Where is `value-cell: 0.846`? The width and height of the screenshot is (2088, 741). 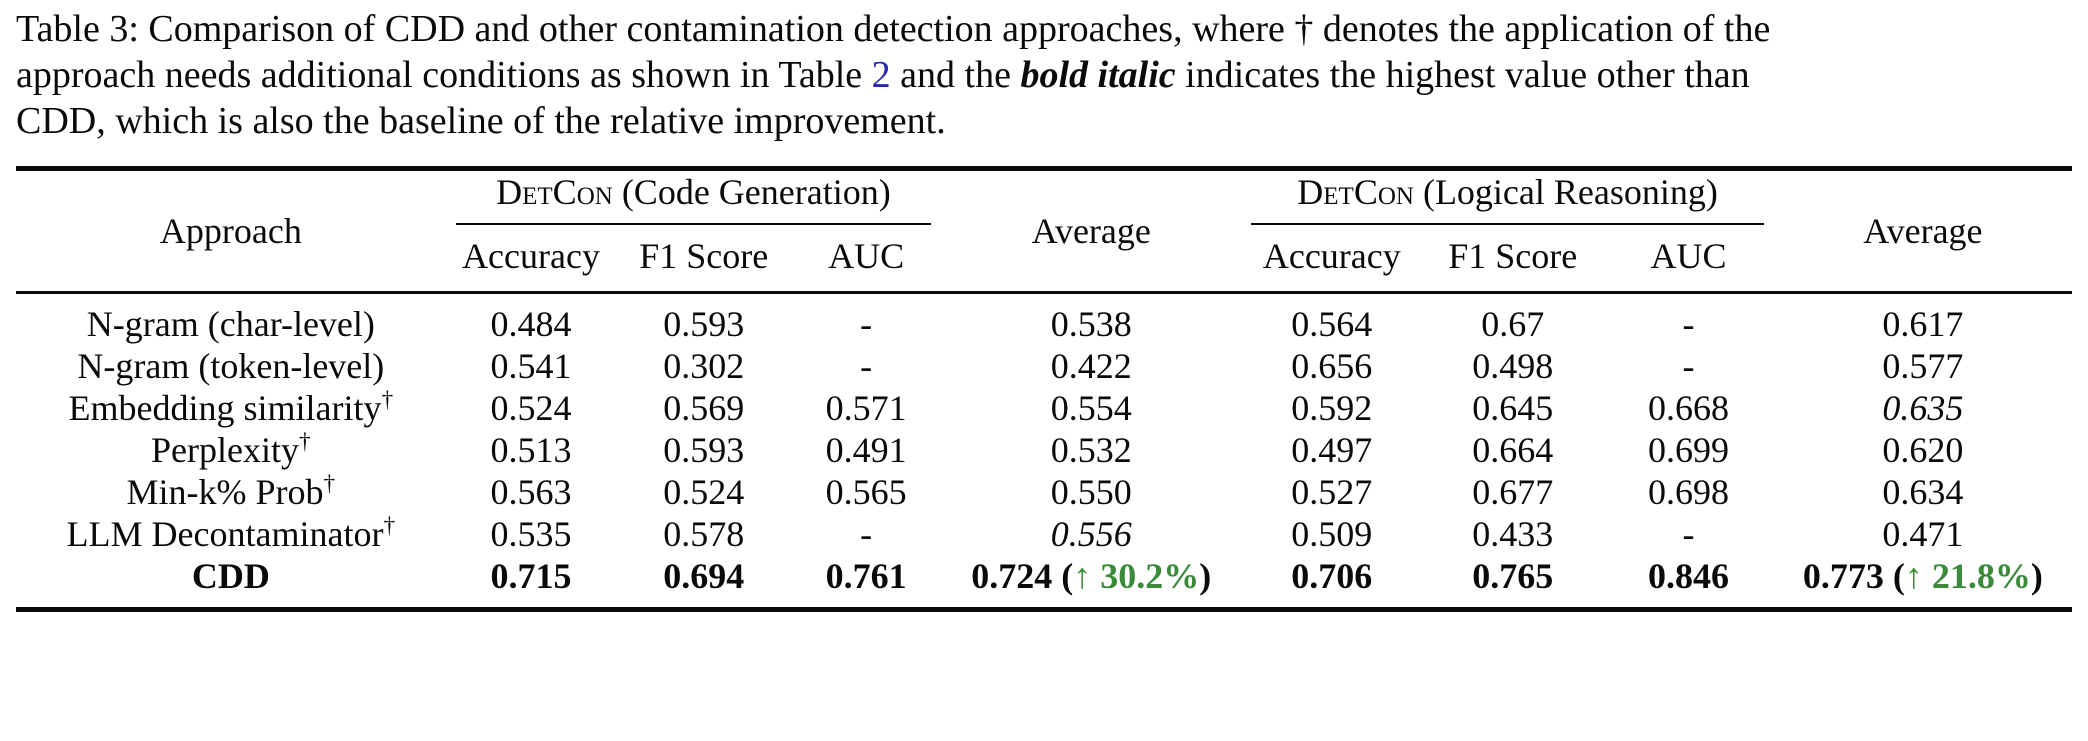 value-cell: 0.846 is located at coordinates (1688, 576).